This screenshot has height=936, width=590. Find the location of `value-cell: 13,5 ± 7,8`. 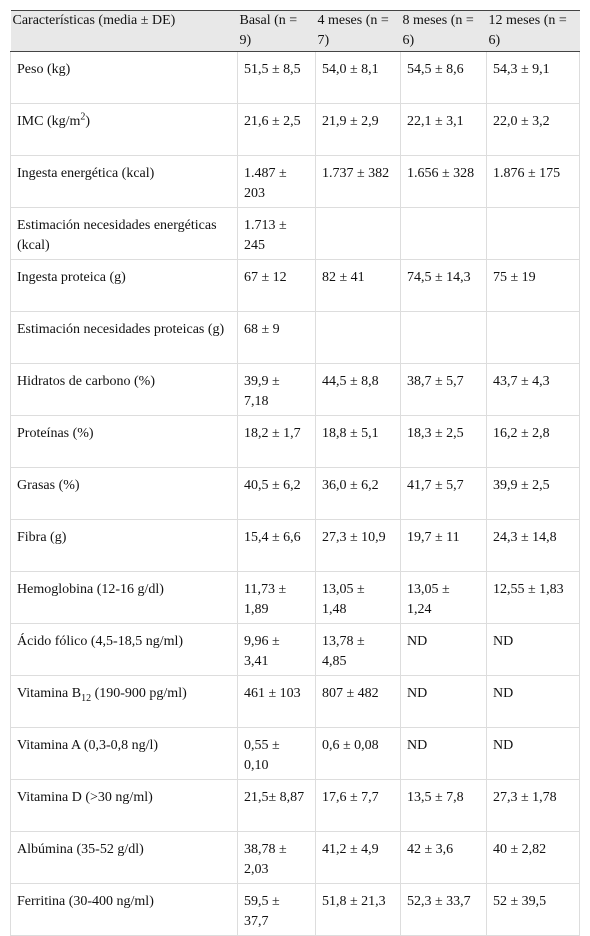

value-cell: 13,5 ± 7,8 is located at coordinates (443, 805).